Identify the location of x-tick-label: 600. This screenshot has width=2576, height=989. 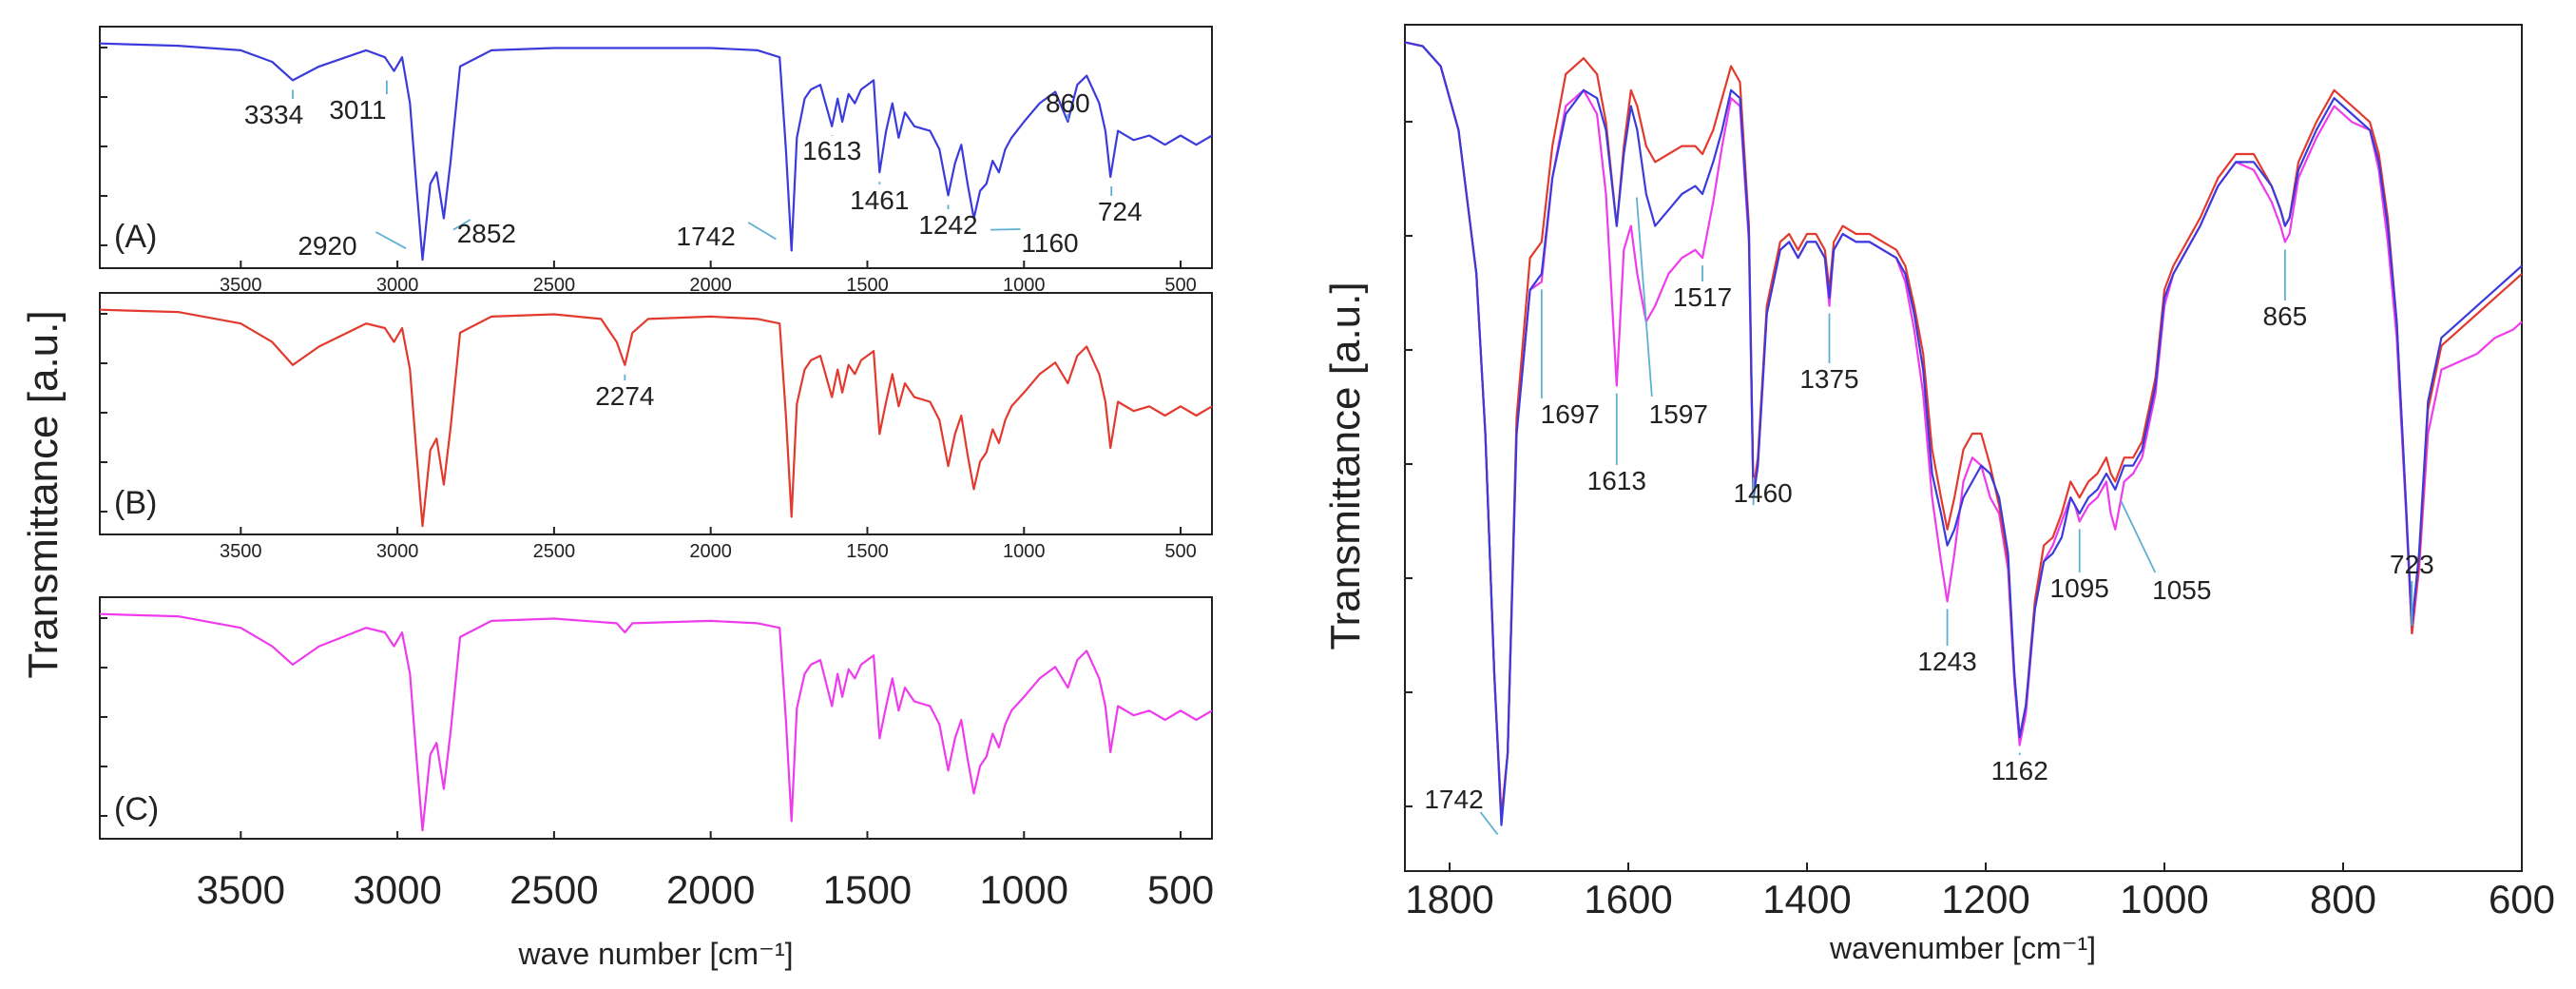
(2522, 899).